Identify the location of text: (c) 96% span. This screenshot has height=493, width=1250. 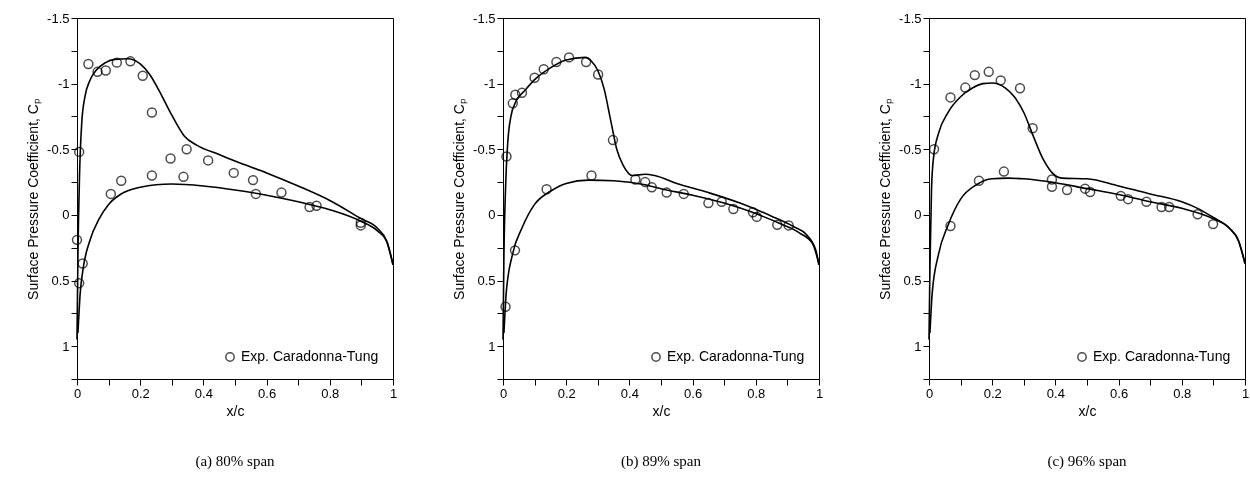
(1087, 461).